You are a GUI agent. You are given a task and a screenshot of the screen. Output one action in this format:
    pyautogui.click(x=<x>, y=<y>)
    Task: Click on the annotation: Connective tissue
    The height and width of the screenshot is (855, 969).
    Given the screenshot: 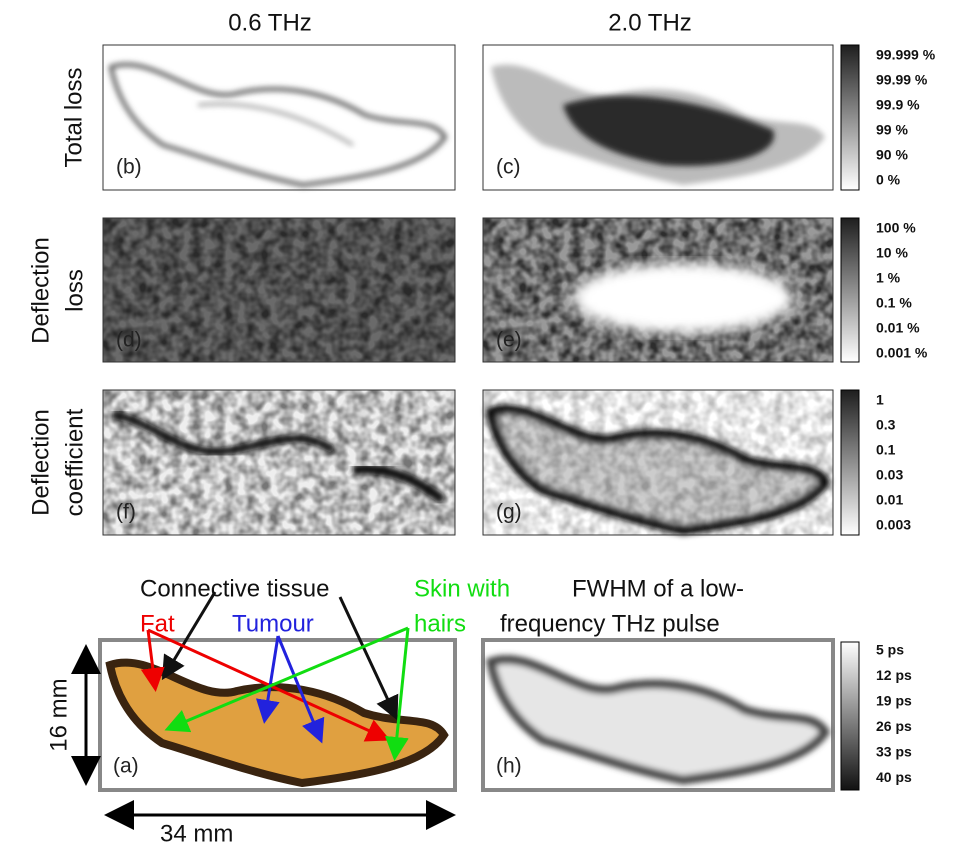 What is the action you would take?
    pyautogui.click(x=234, y=588)
    